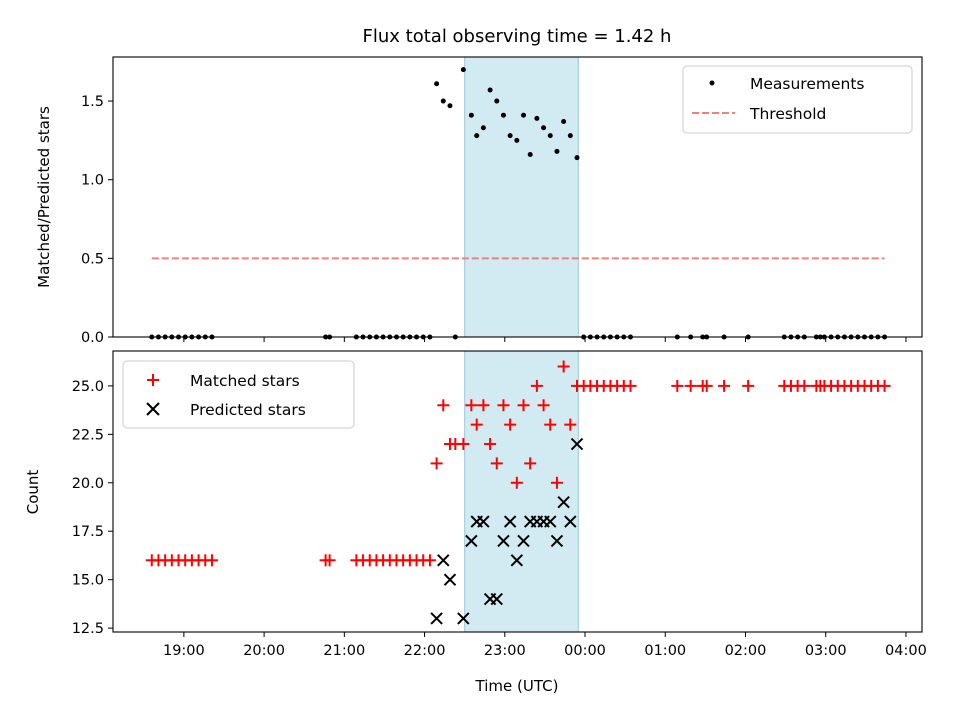 The image size is (960, 720). Describe the element at coordinates (807, 84) in the screenshot. I see `legend-measurements-label: Measurements` at that location.